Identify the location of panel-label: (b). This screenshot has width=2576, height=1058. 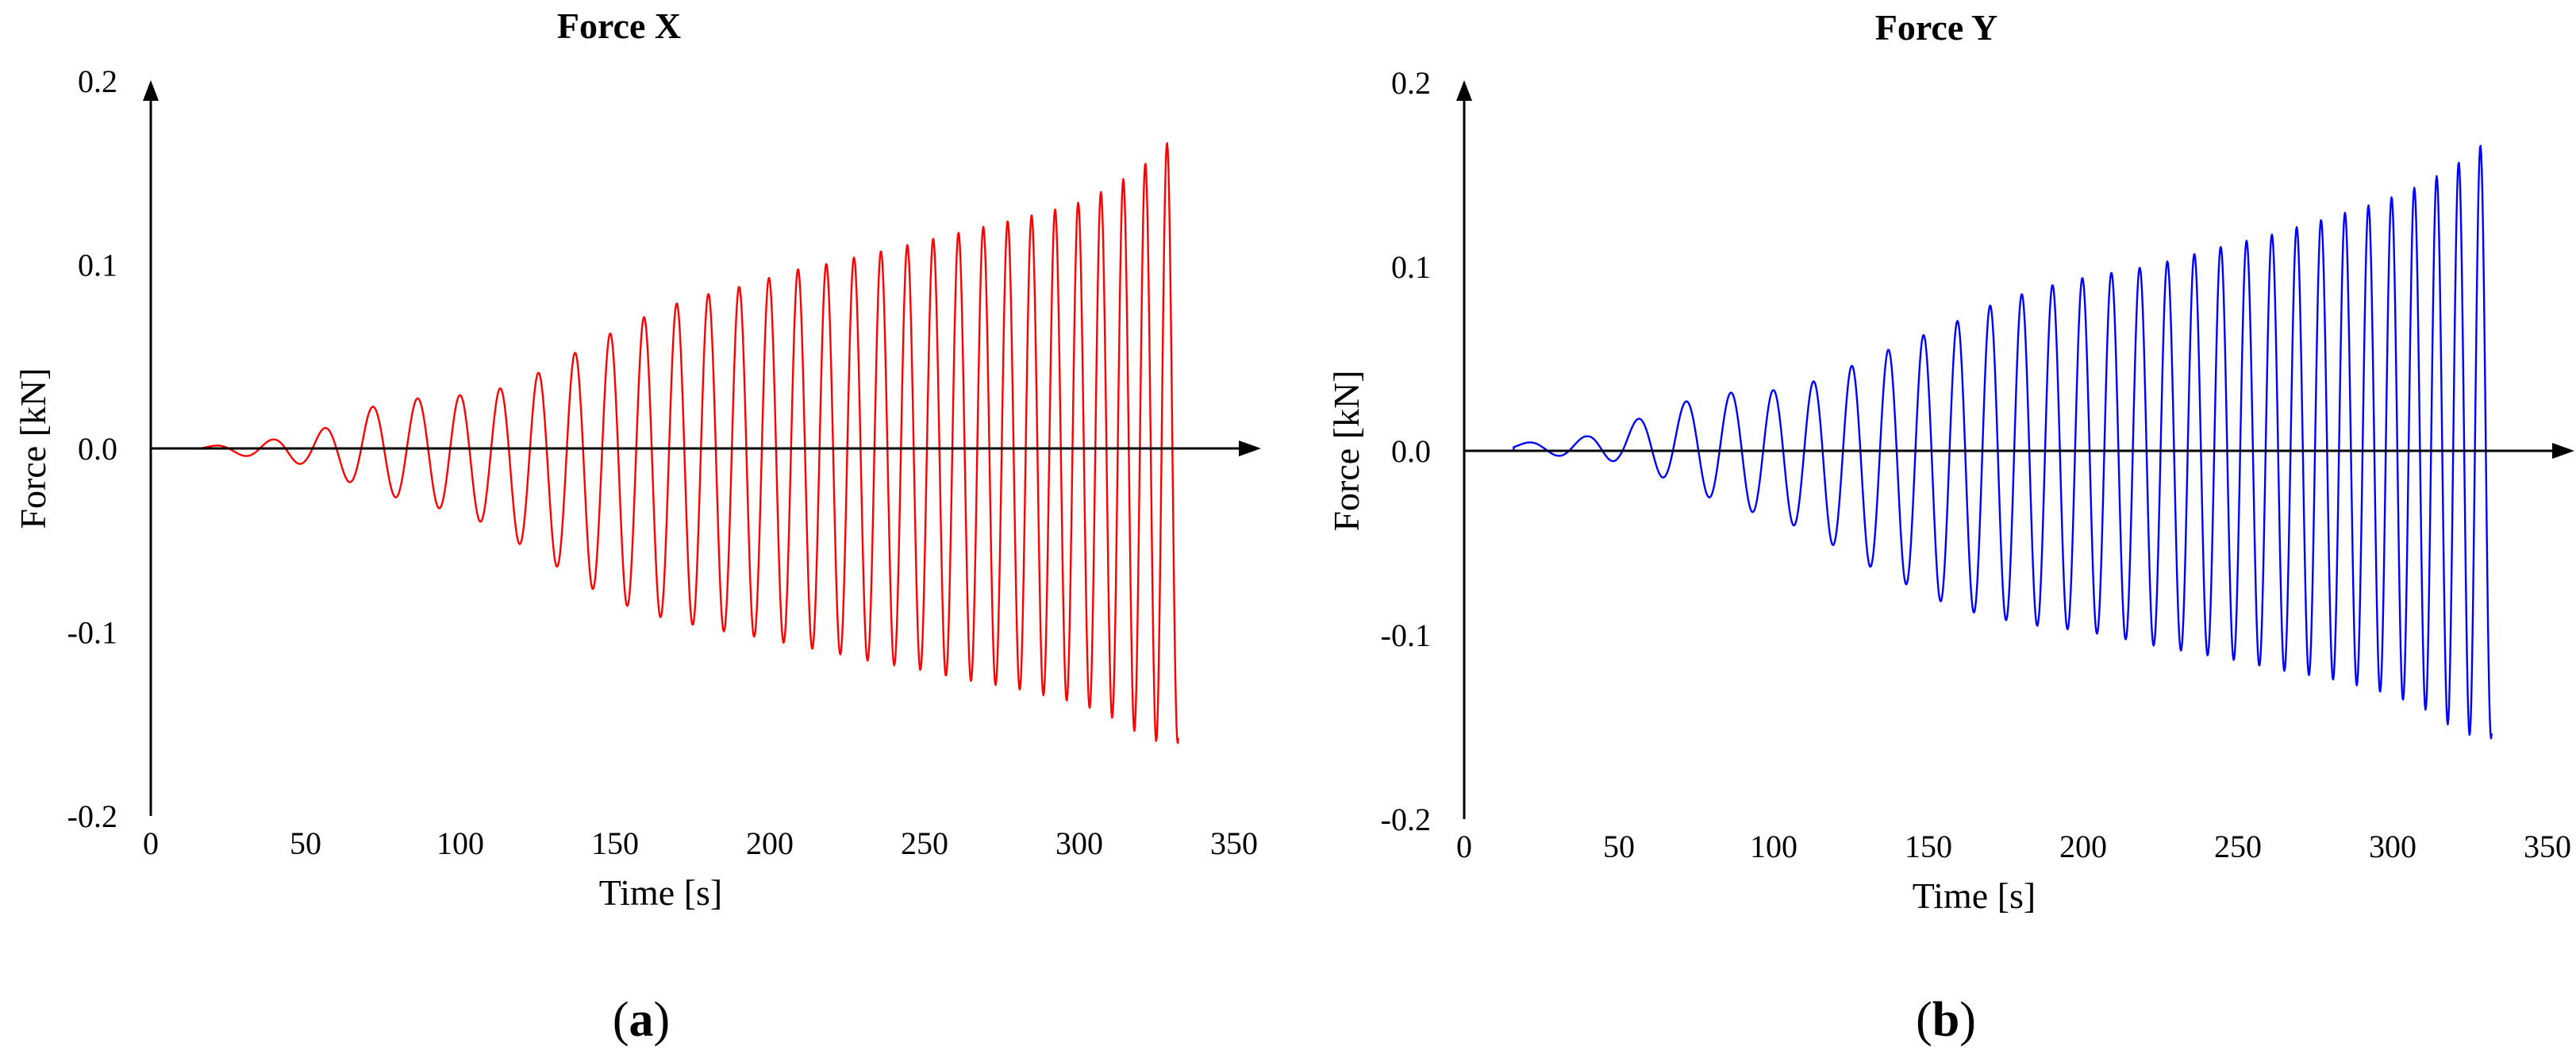
(1946, 1020).